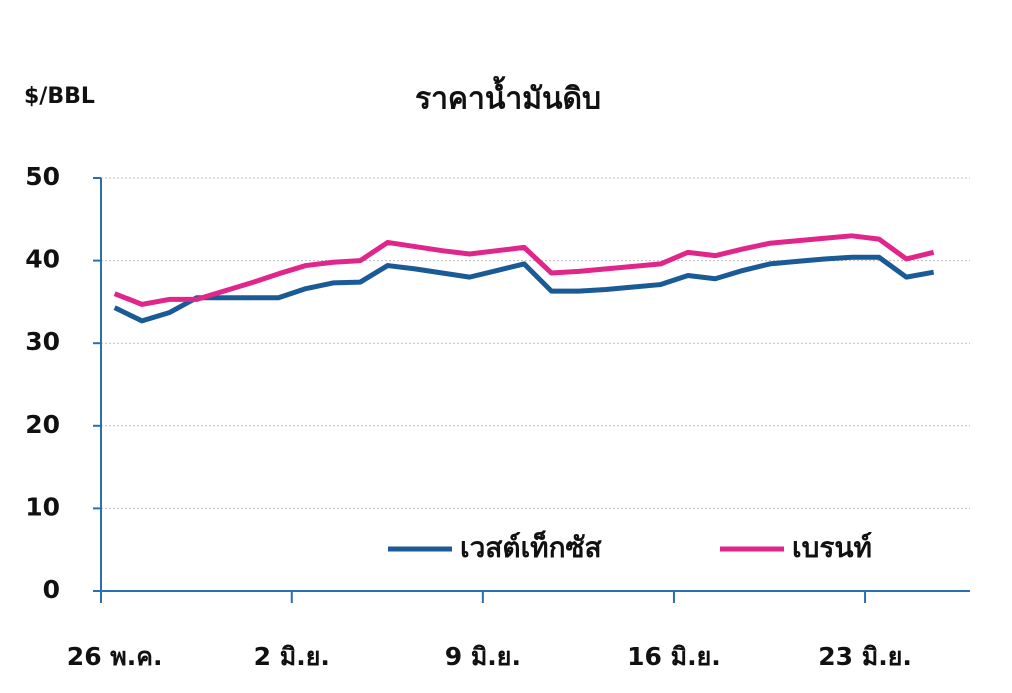 The width and height of the screenshot is (1012, 693). I want to click on legend-label: เวสต์เท็กซัส, so click(531, 547).